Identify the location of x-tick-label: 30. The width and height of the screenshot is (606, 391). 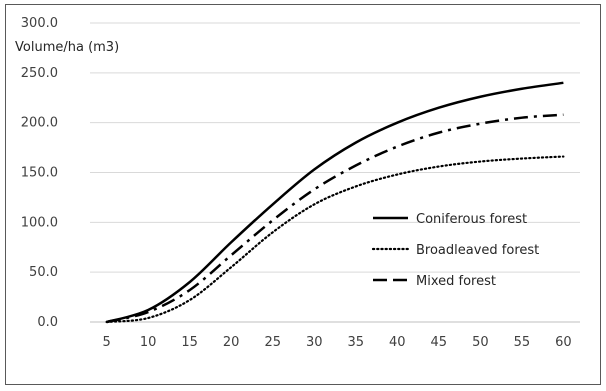
(314, 342).